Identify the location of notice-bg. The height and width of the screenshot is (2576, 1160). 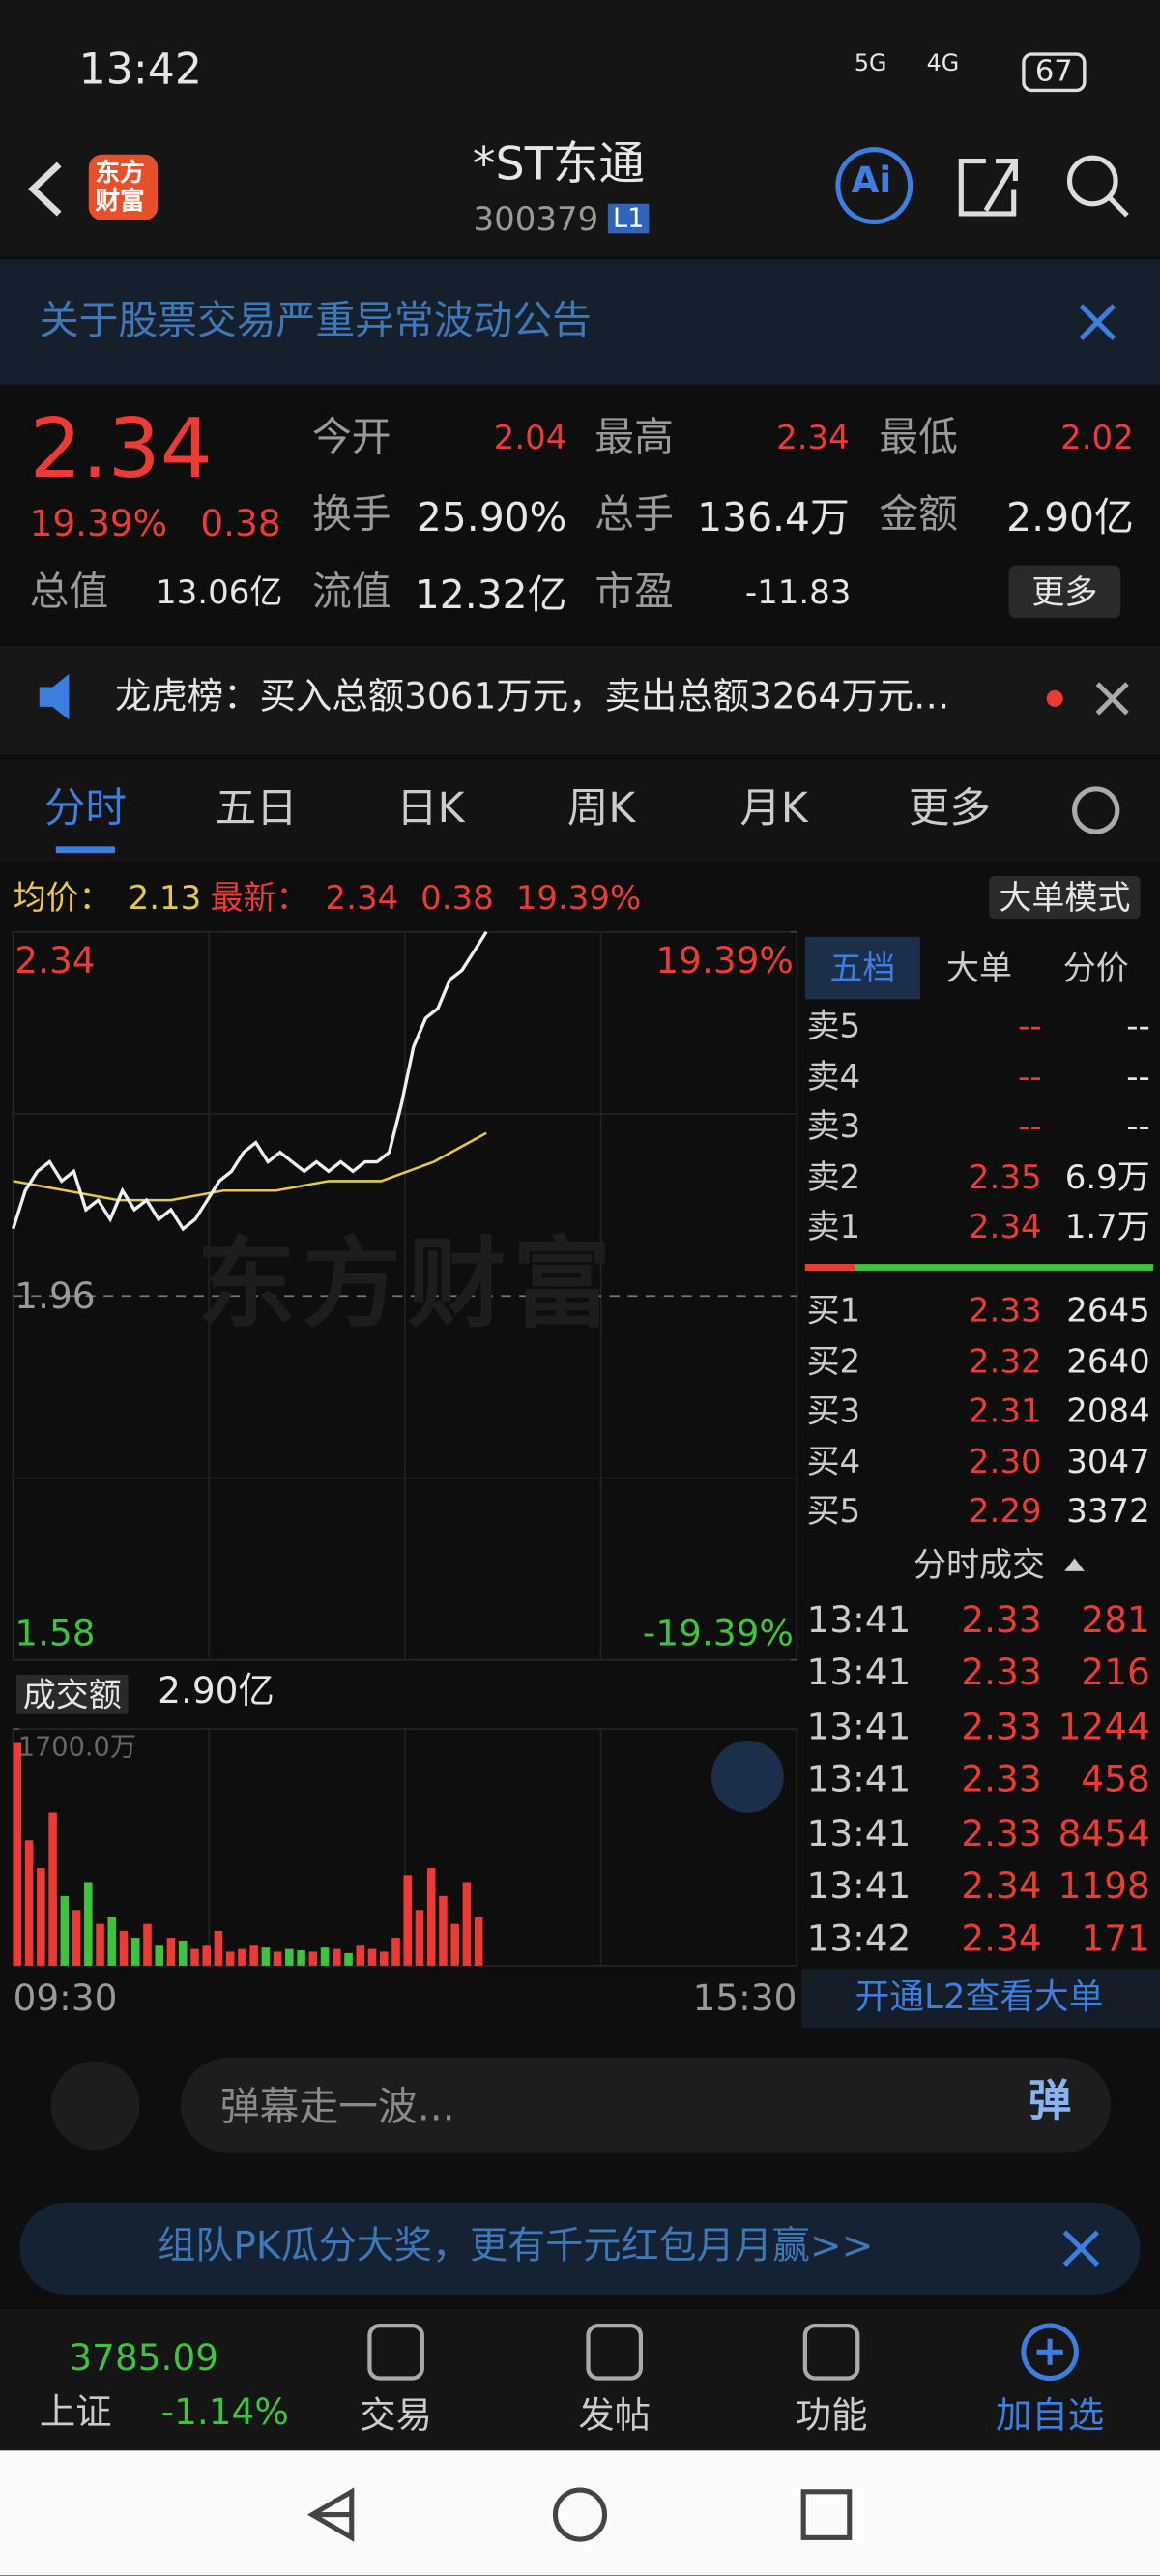
(580, 700).